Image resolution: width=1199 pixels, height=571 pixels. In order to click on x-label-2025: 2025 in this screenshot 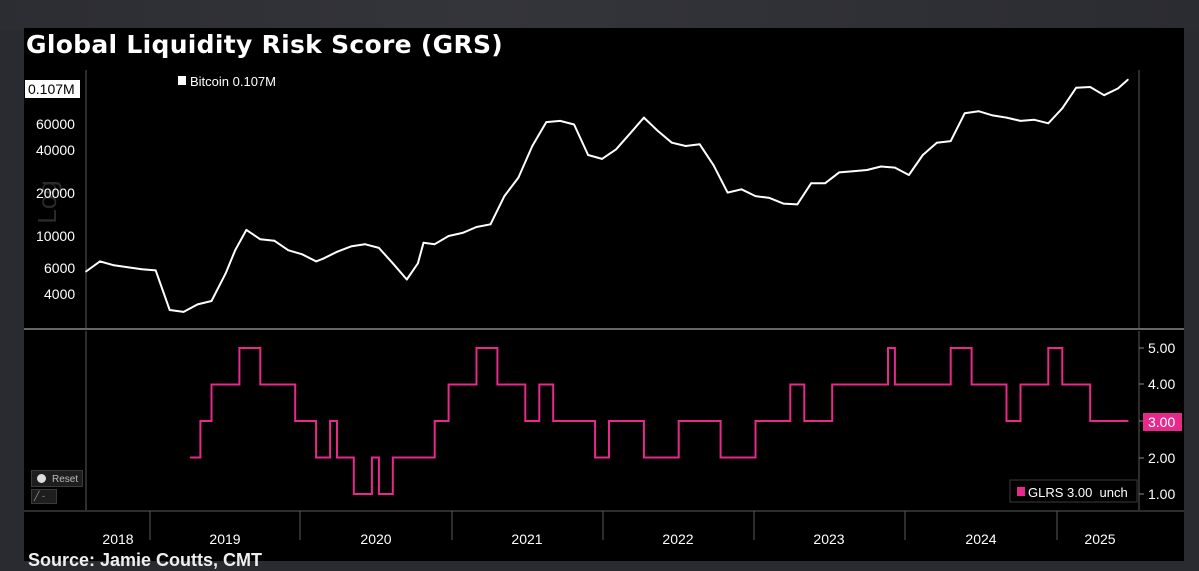, I will do `click(1099, 539)`.